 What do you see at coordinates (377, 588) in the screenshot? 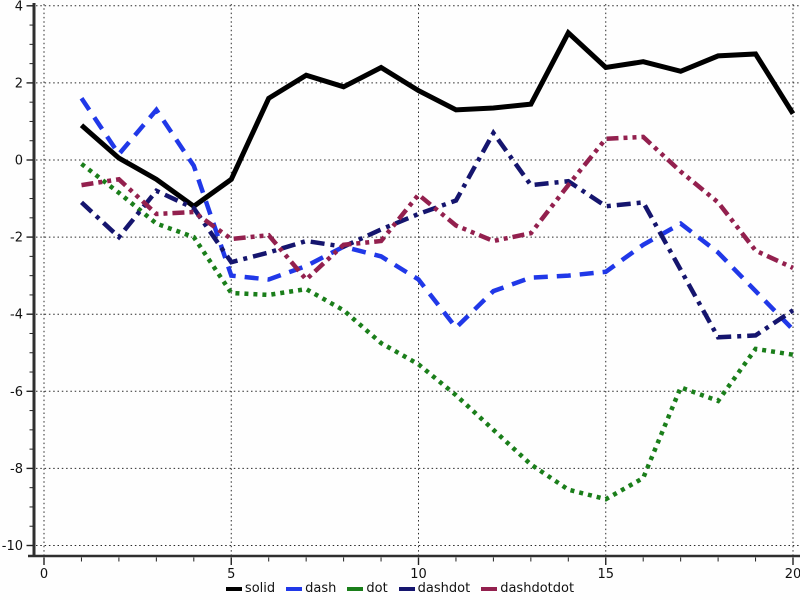
I see `legend-label: dot` at bounding box center [377, 588].